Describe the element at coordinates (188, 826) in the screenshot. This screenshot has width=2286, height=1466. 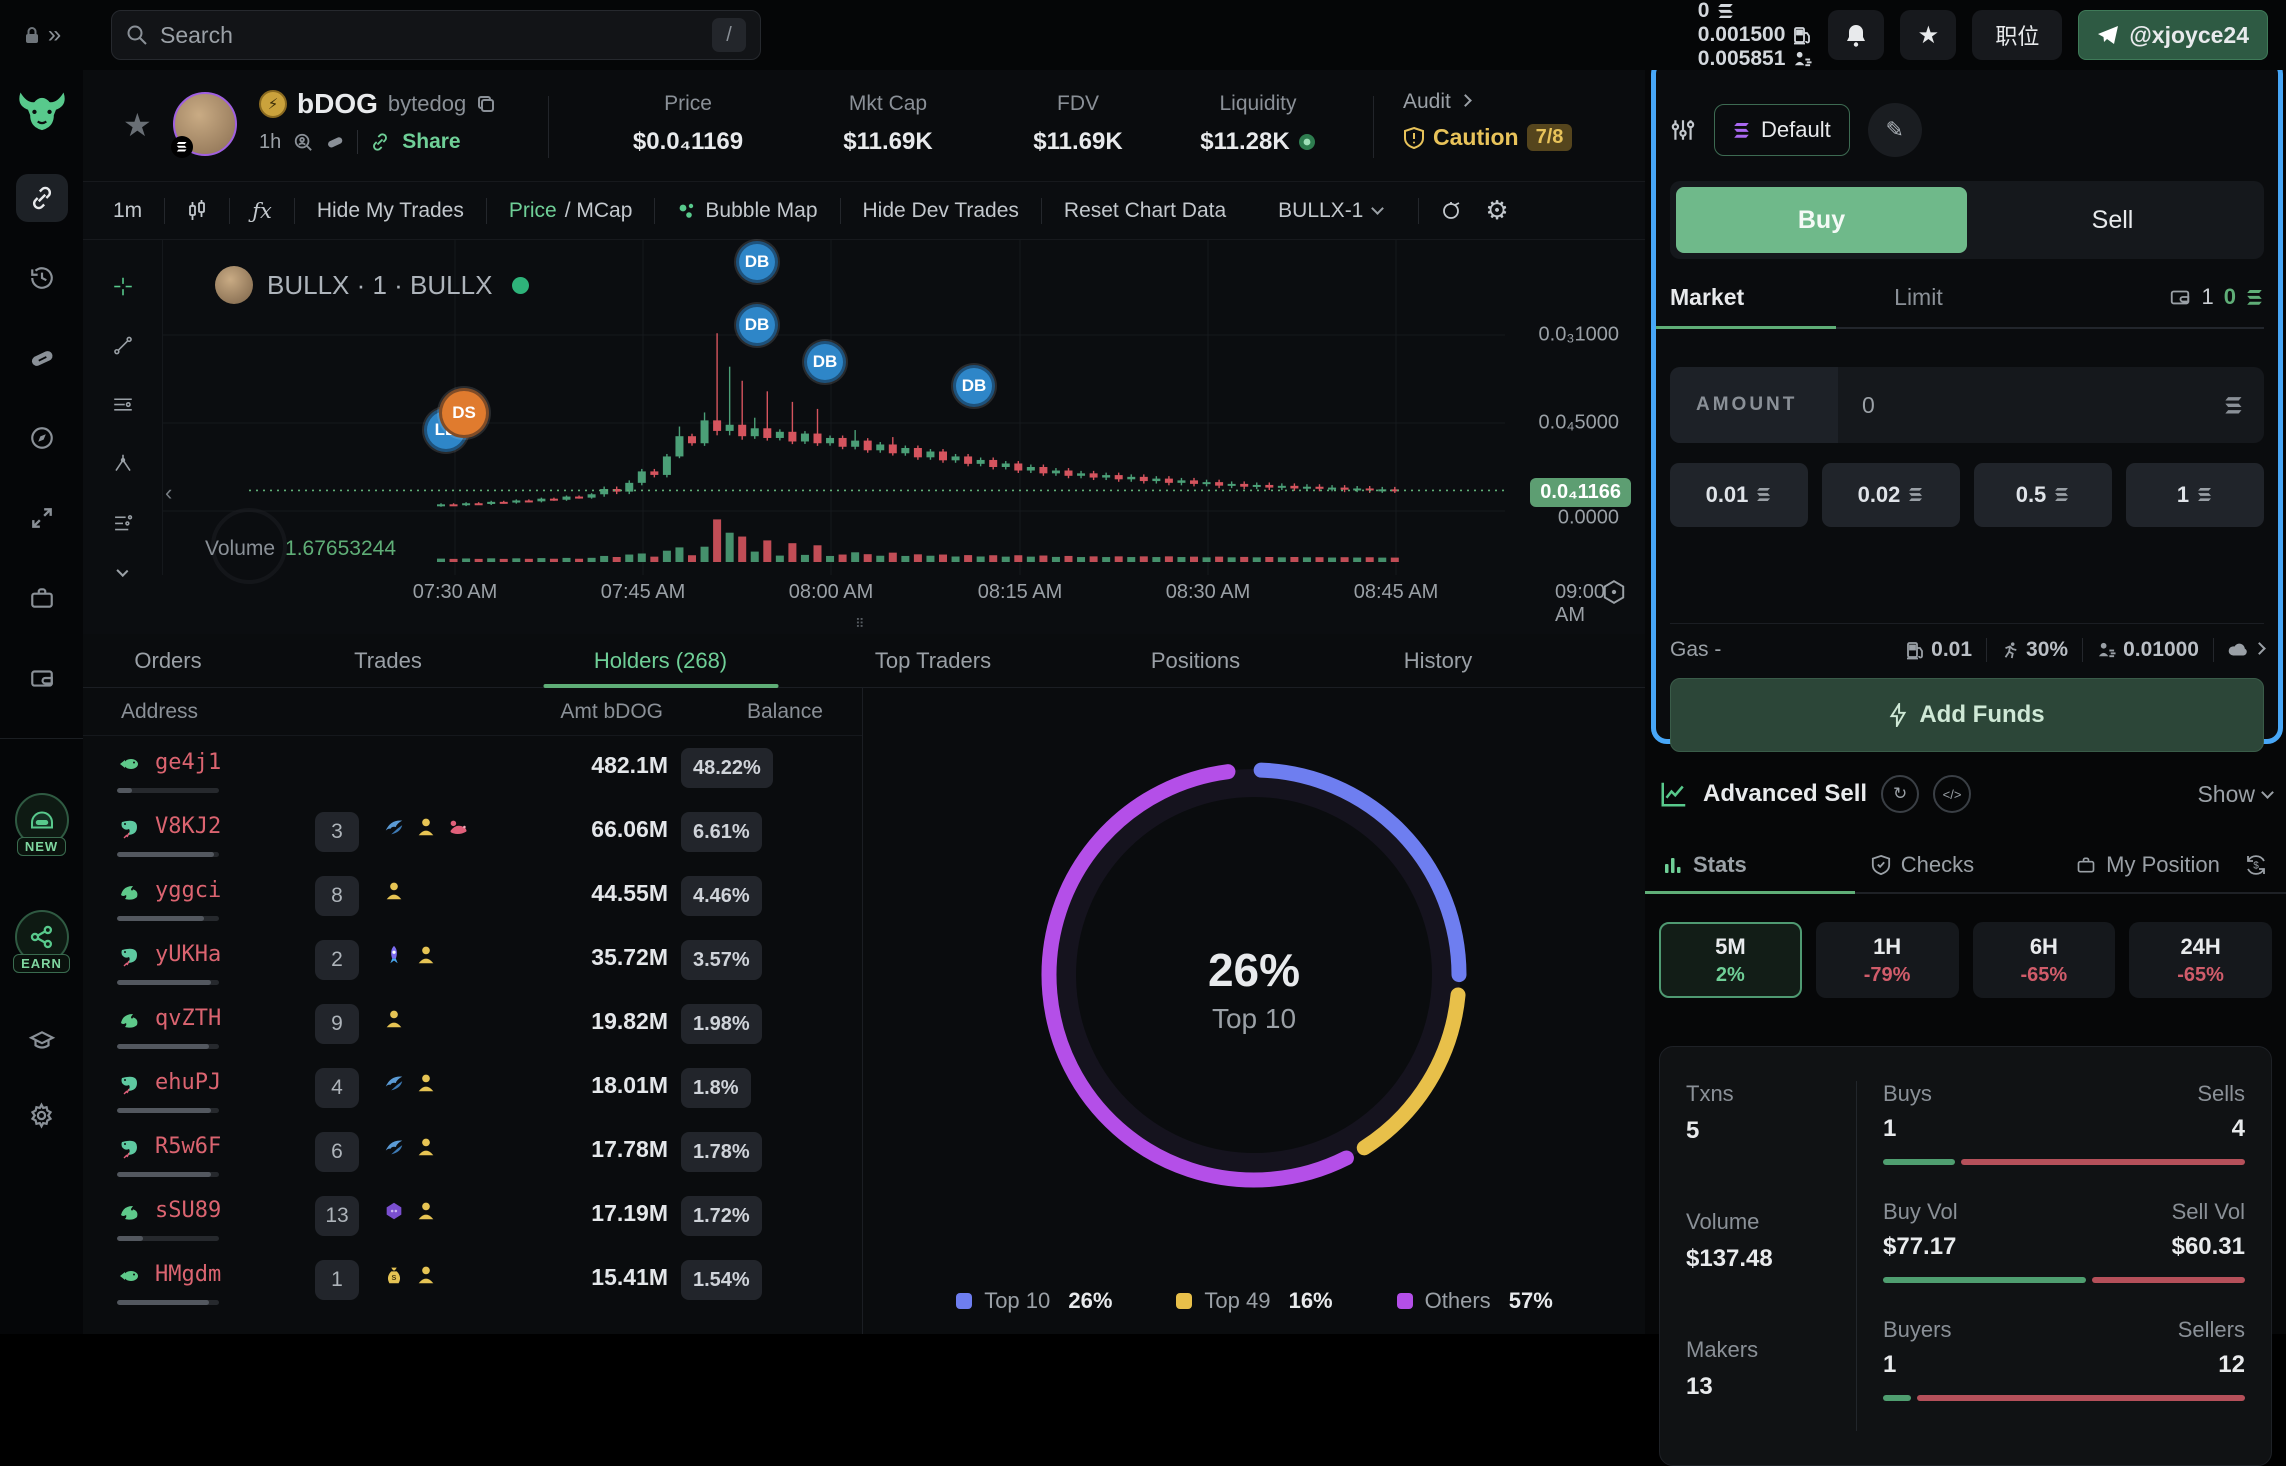
I see `holder-address: V8KJ2` at that location.